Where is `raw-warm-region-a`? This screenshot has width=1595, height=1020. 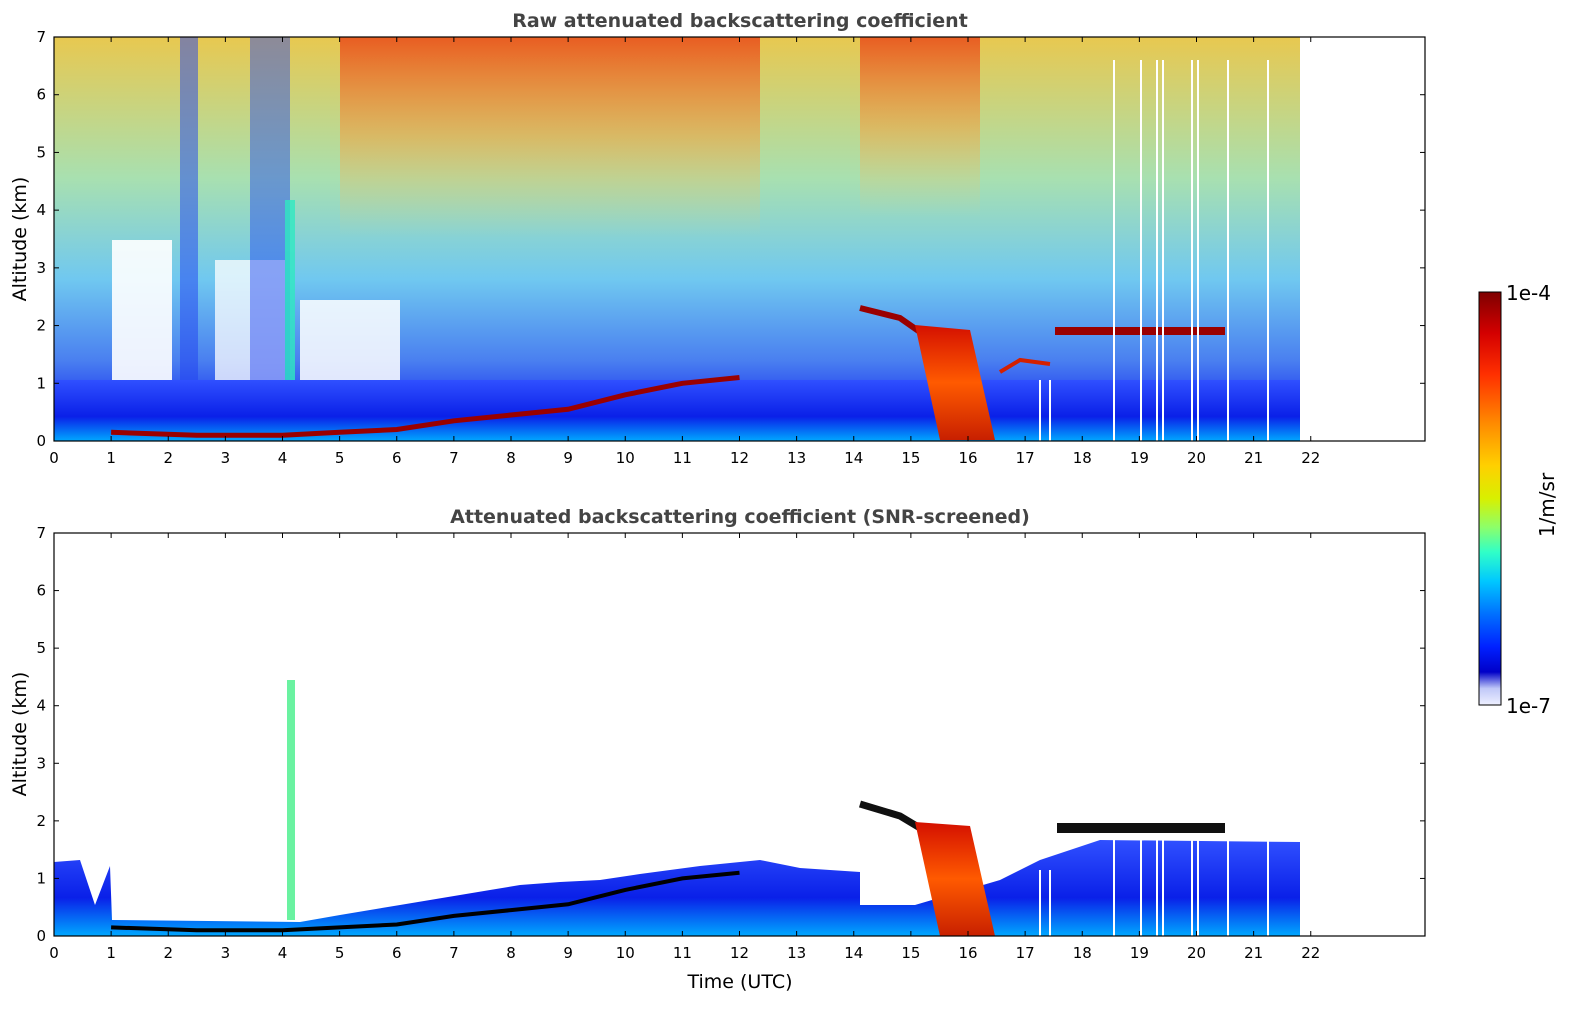
raw-warm-region-a is located at coordinates (550, 137).